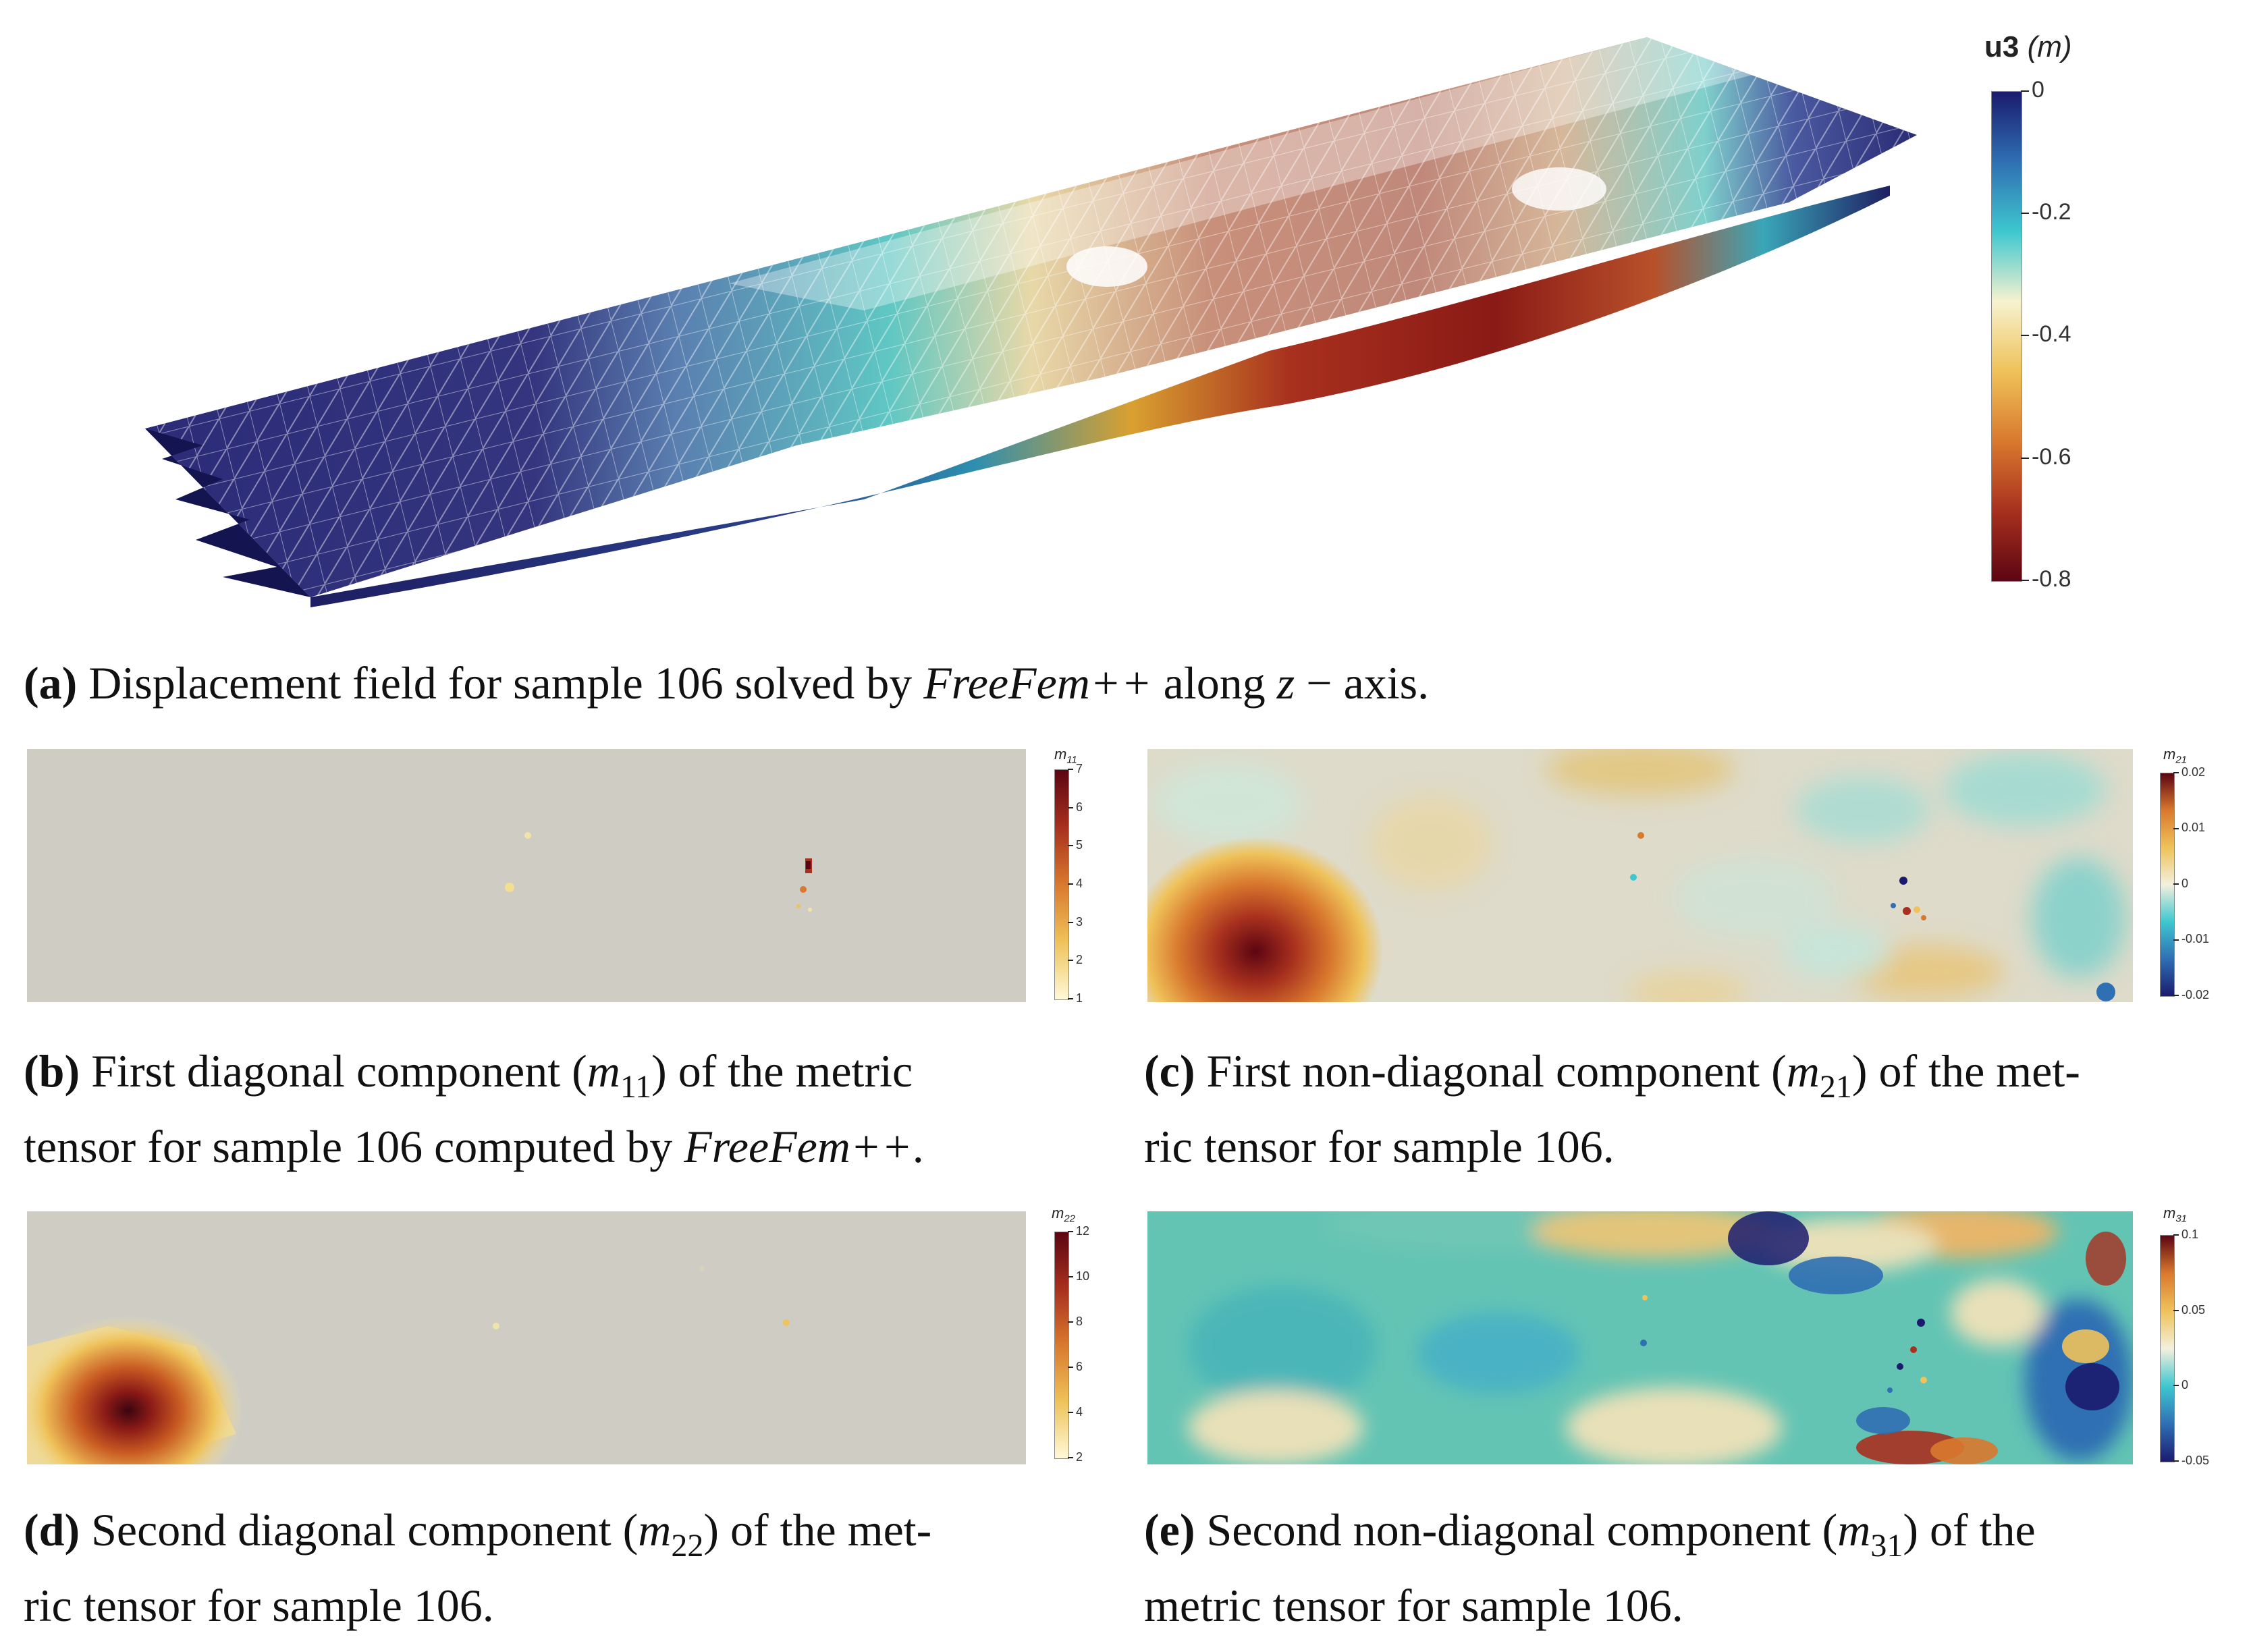  I want to click on m31-colorbar-title: m31, so click(2175, 1215).